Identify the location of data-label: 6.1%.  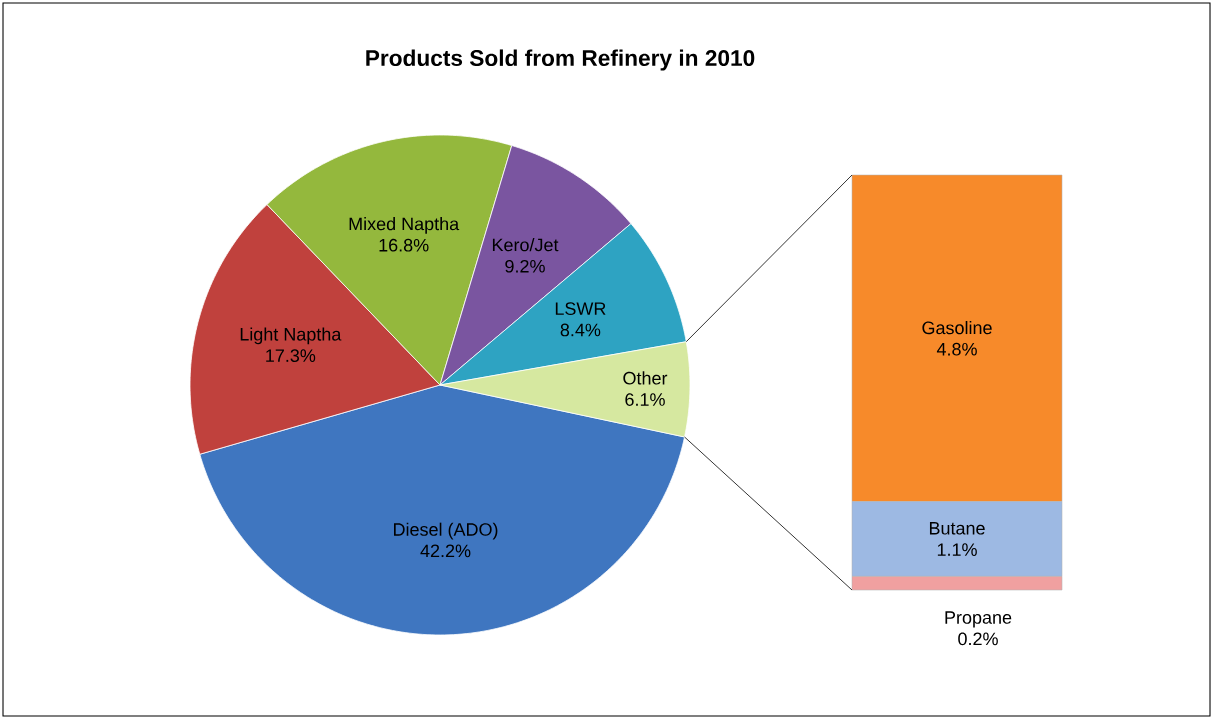
(645, 399).